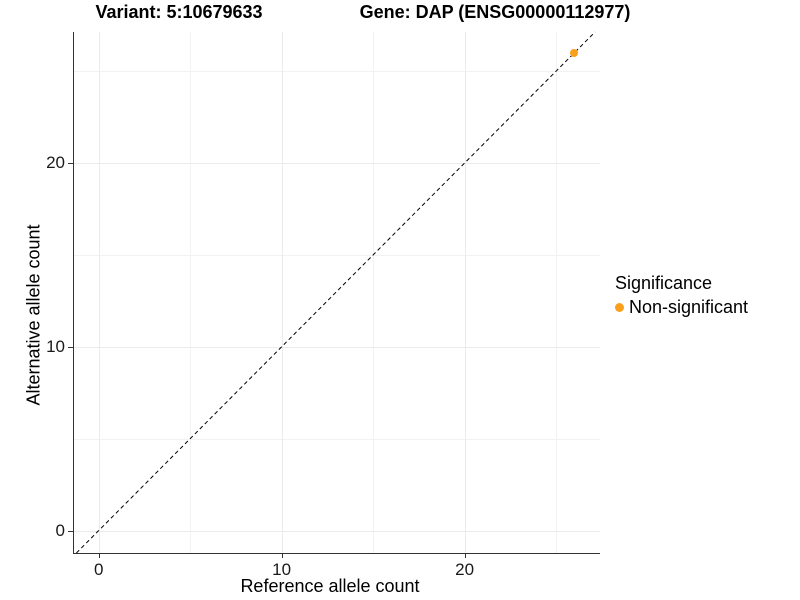 The height and width of the screenshot is (600, 800). Describe the element at coordinates (495, 12) in the screenshot. I see `gene-title: Gene: DAP (ENSG00000112977)` at that location.